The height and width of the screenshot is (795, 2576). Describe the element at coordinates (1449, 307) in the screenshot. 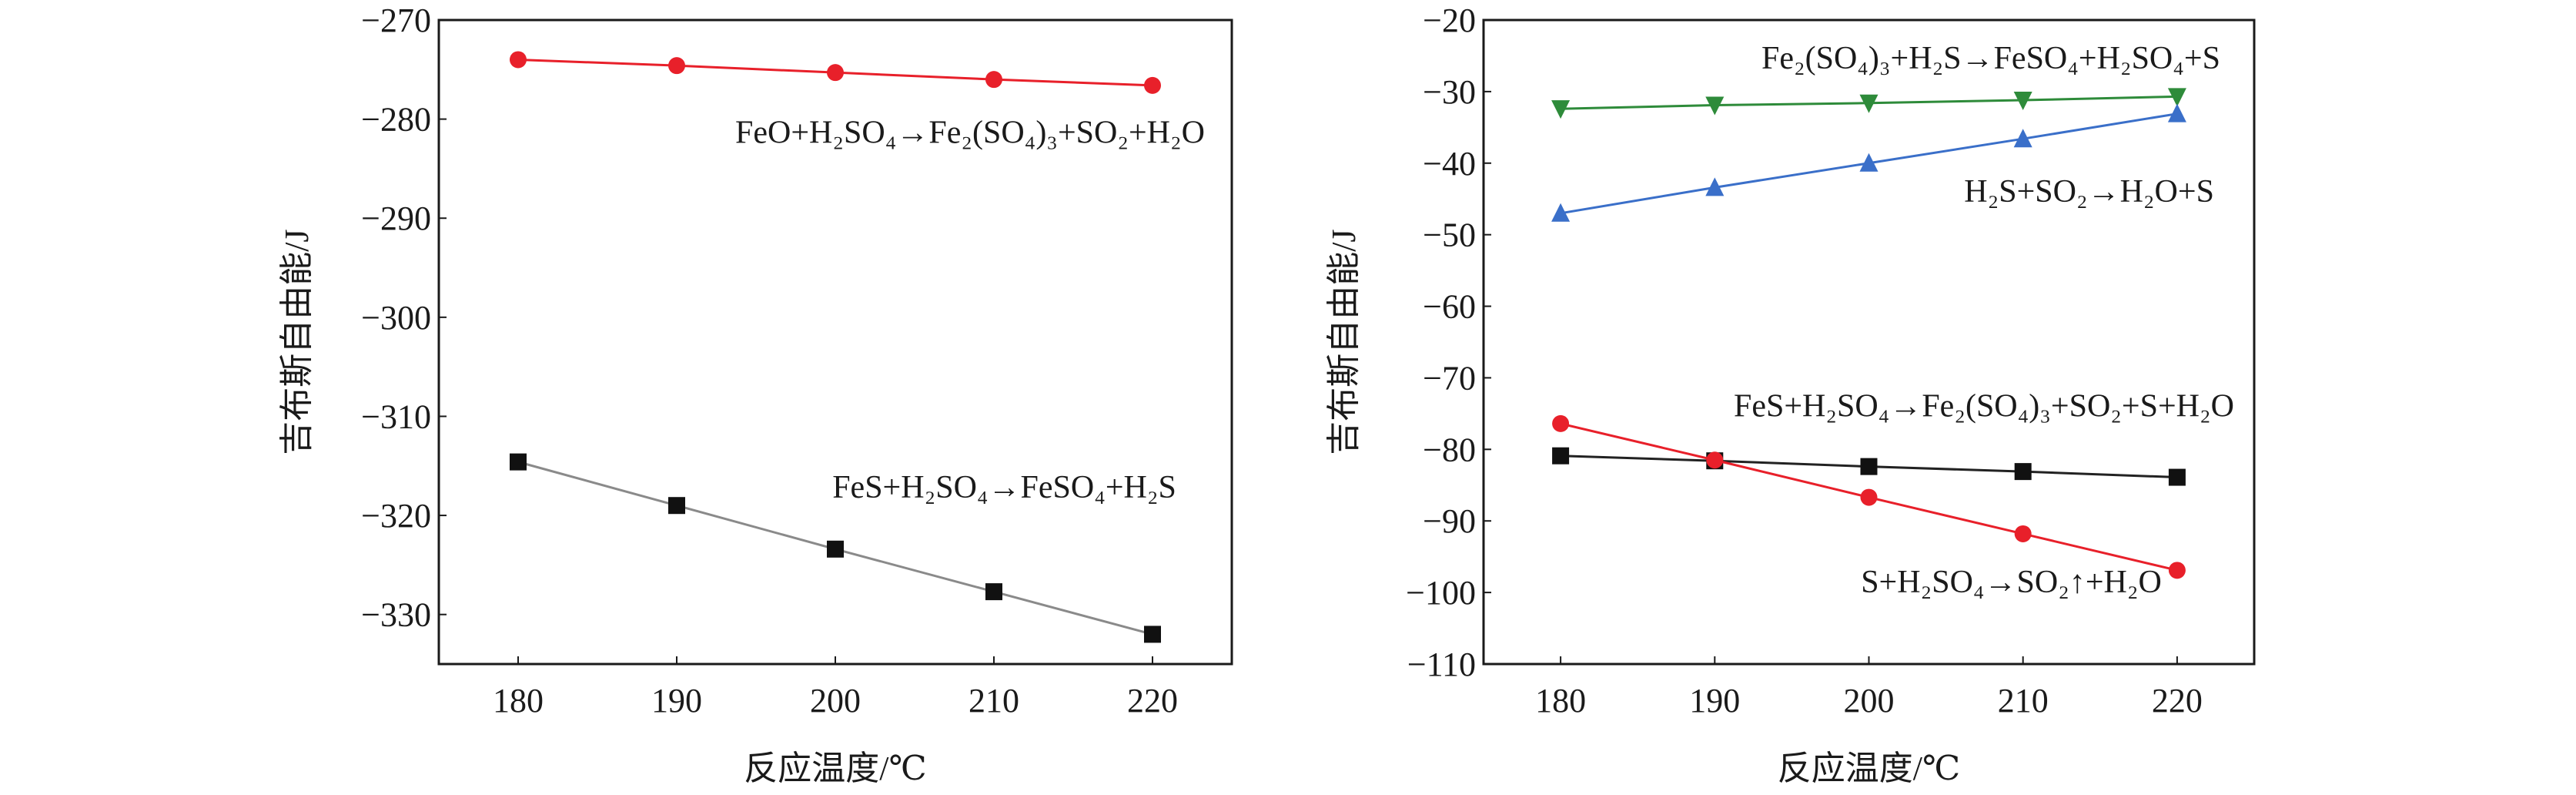

I see `y-tick-label: −60` at that location.